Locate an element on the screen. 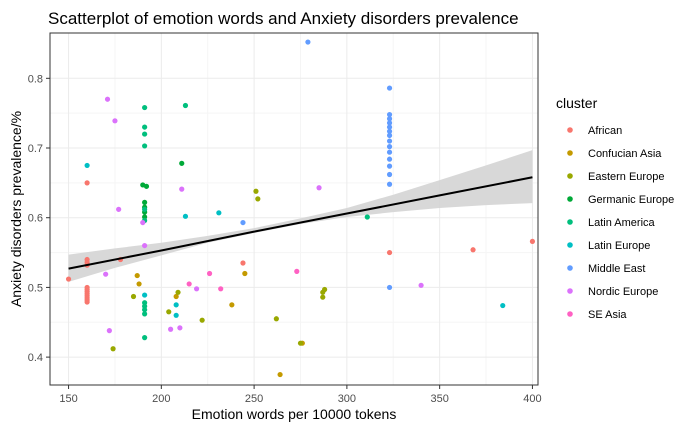 Image resolution: width=700 pixels, height=432 pixels. x-axis-label: Emotion words per 10000 tokens is located at coordinates (294, 414).